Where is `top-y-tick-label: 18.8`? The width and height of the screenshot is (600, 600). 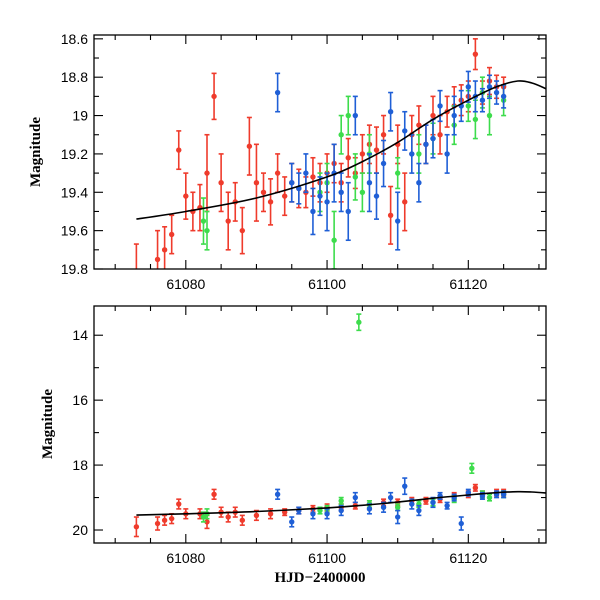 top-y-tick-label: 18.8 is located at coordinates (74, 77).